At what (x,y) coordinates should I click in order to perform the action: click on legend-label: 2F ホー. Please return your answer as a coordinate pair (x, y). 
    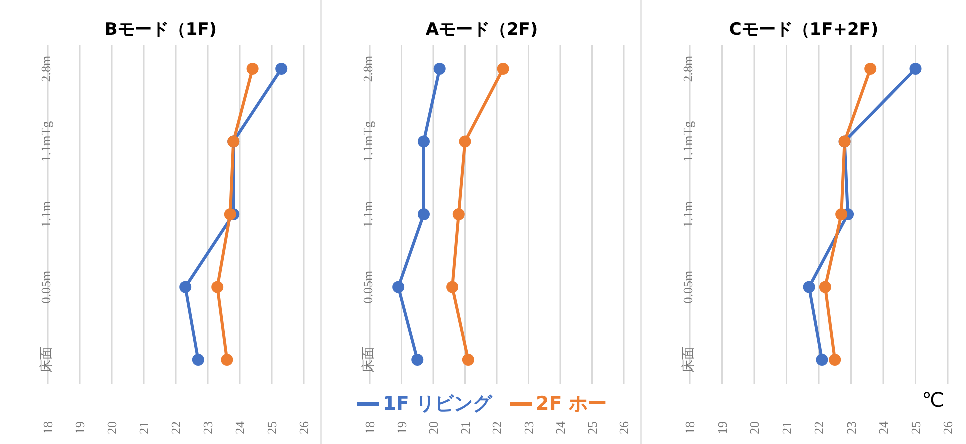
    Looking at the image, I should click on (571, 404).